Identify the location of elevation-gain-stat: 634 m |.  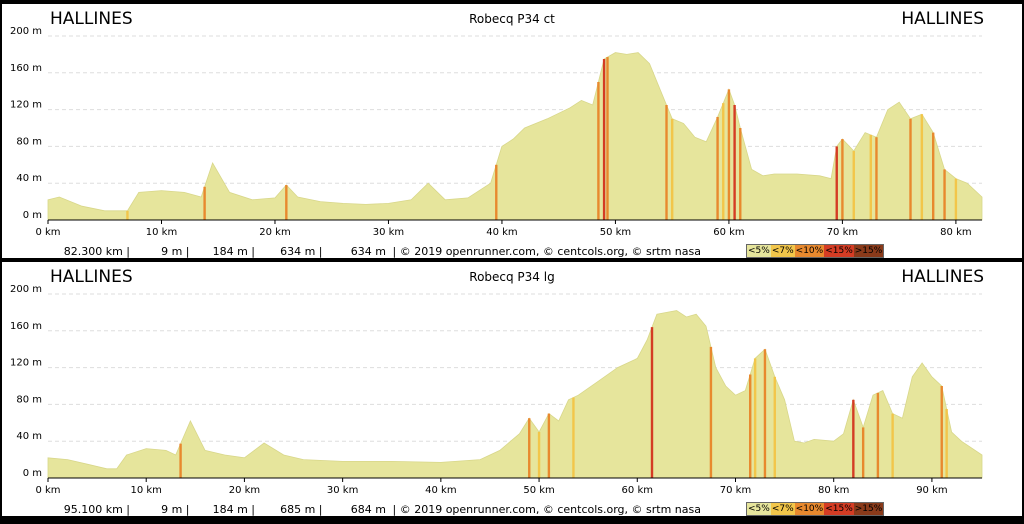
(301, 251).